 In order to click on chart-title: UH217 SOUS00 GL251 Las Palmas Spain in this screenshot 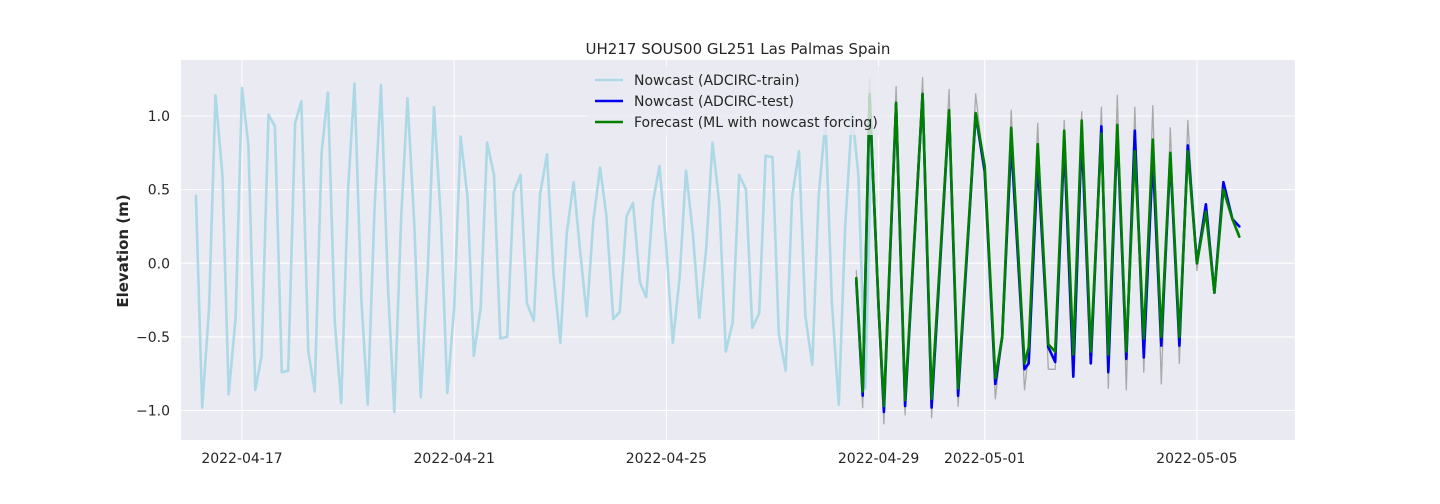, I will do `click(738, 49)`.